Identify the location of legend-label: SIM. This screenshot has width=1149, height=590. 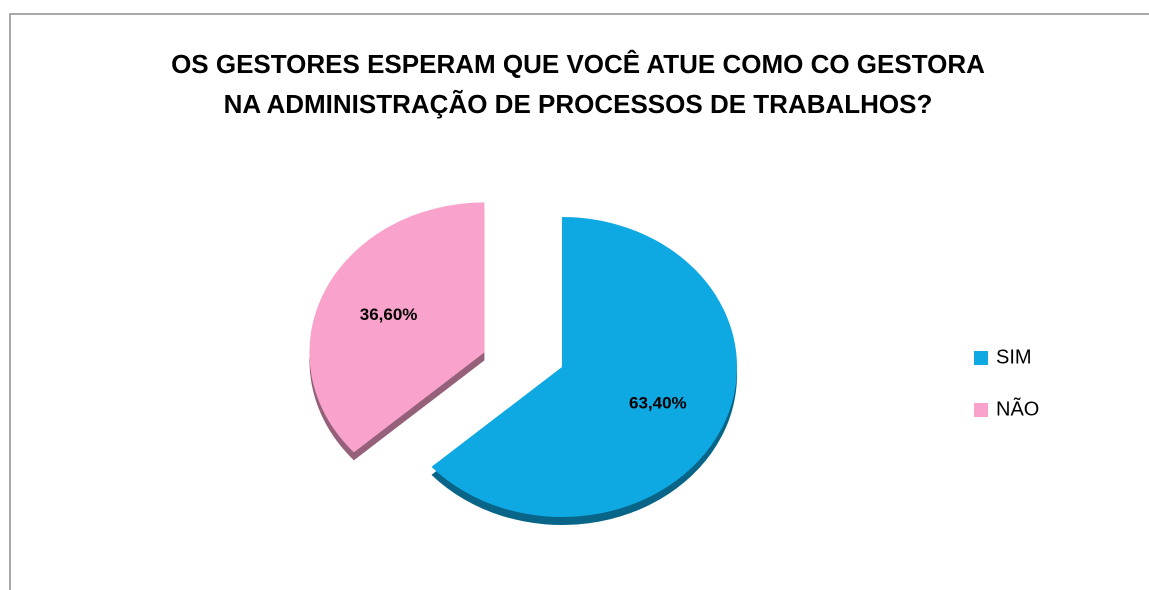
(1014, 357).